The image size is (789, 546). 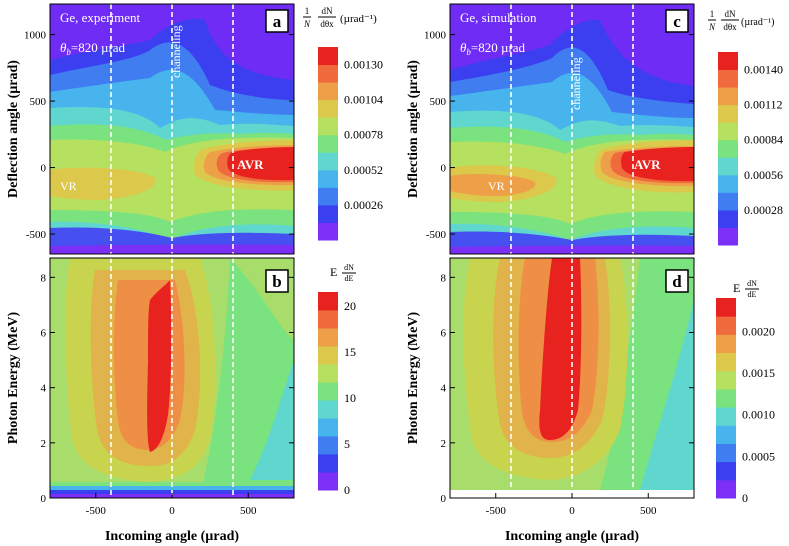 I want to click on panel-title: Ge, experiment, so click(x=100, y=17).